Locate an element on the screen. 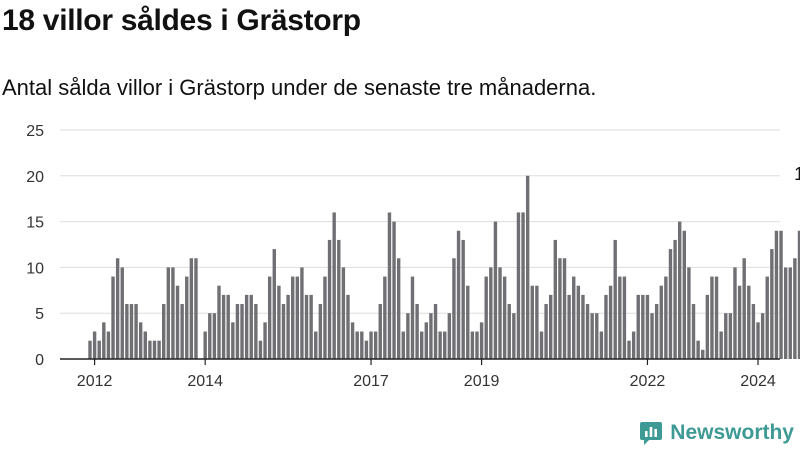  x-tick-label: 2024 is located at coordinates (758, 381).